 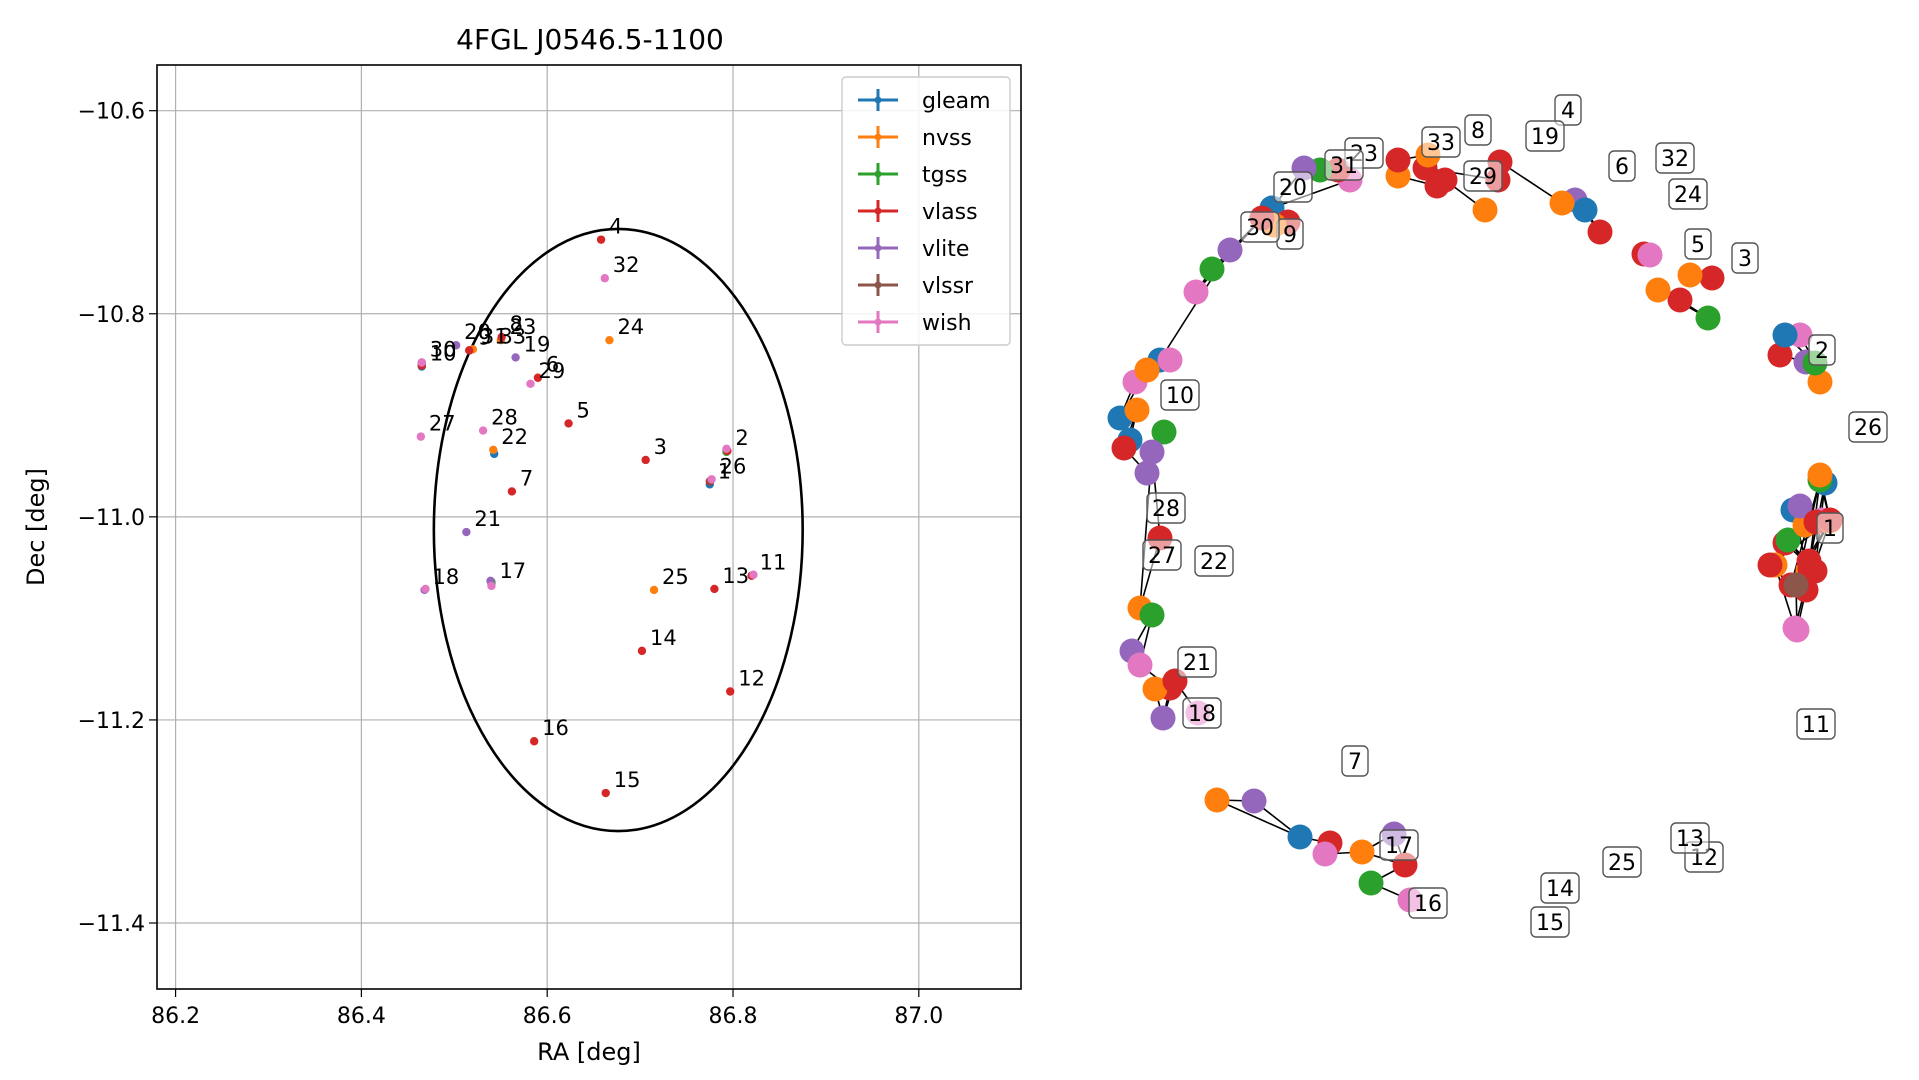 I want to click on node-label: 3, so click(x=1745, y=258).